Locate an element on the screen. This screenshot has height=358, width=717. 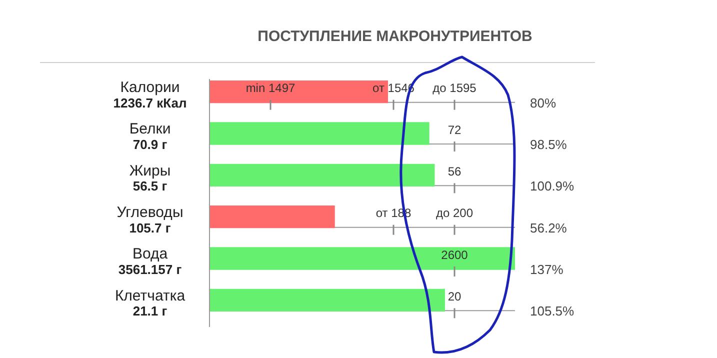
annotation: до 200 is located at coordinates (455, 213).